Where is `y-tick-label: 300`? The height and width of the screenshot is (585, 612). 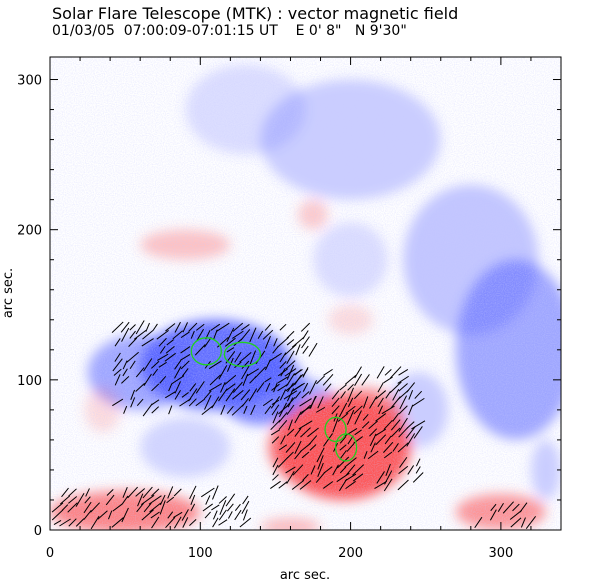 y-tick-label: 300 is located at coordinates (29, 81).